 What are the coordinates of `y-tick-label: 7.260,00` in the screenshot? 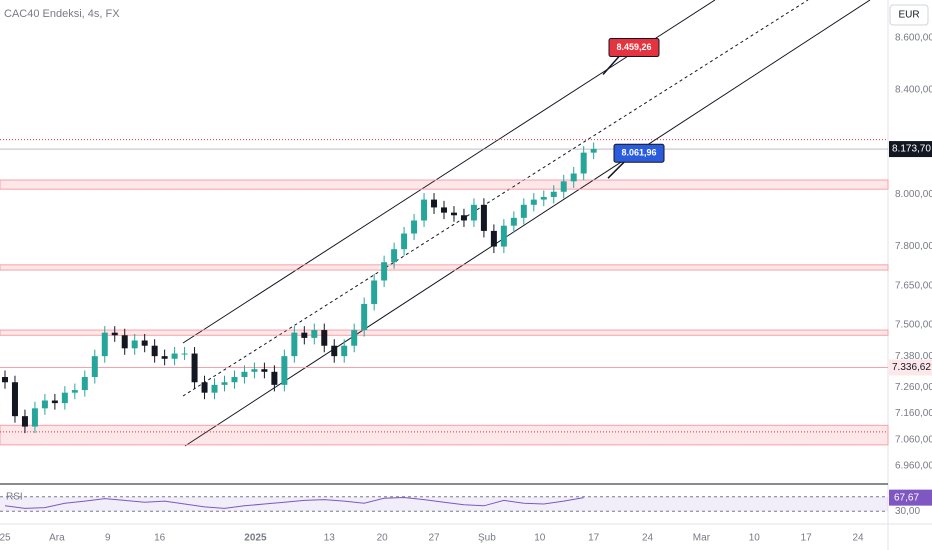 It's located at (913, 387).